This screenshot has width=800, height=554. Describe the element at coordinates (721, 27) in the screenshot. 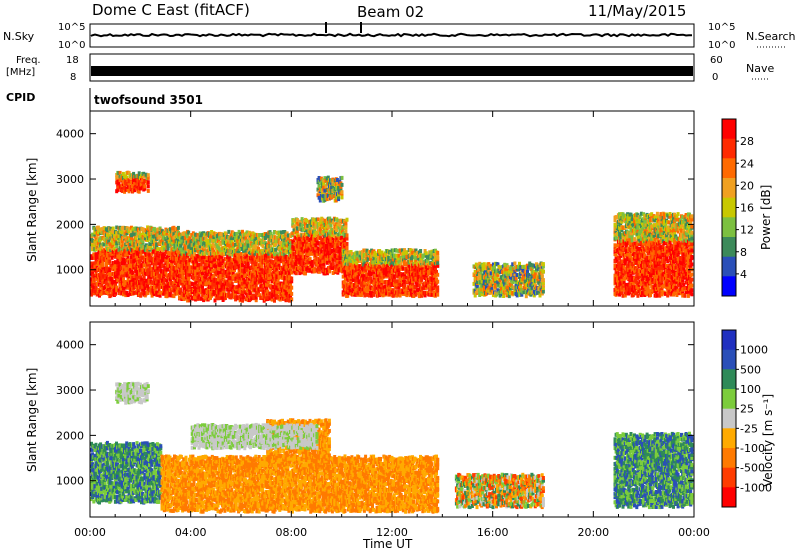

I see `nsearch-top-tick: 10^5` at that location.